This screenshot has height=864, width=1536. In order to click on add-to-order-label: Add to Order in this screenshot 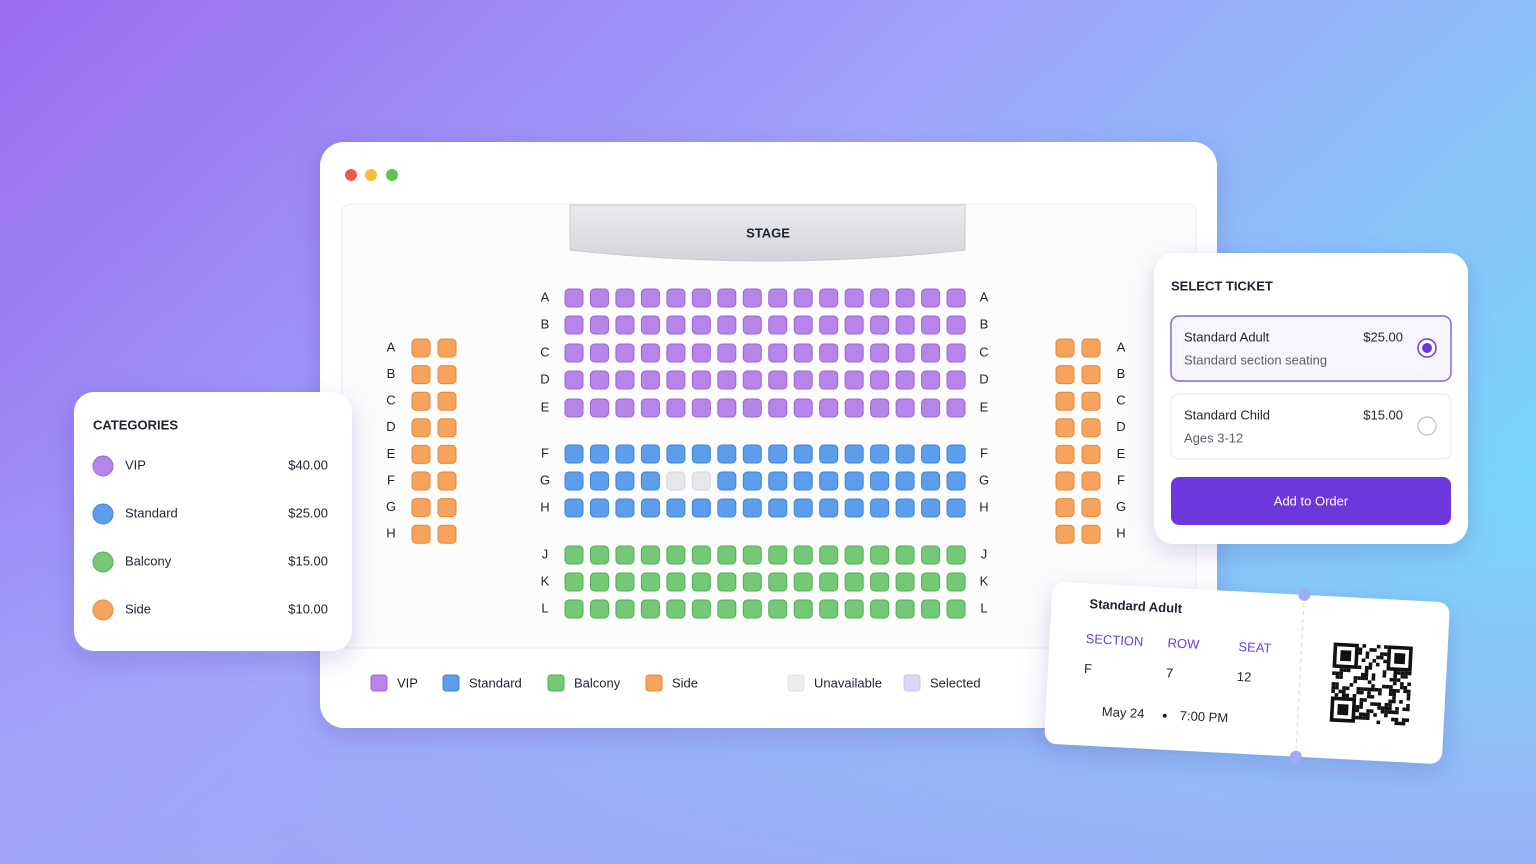, I will do `click(1311, 500)`.